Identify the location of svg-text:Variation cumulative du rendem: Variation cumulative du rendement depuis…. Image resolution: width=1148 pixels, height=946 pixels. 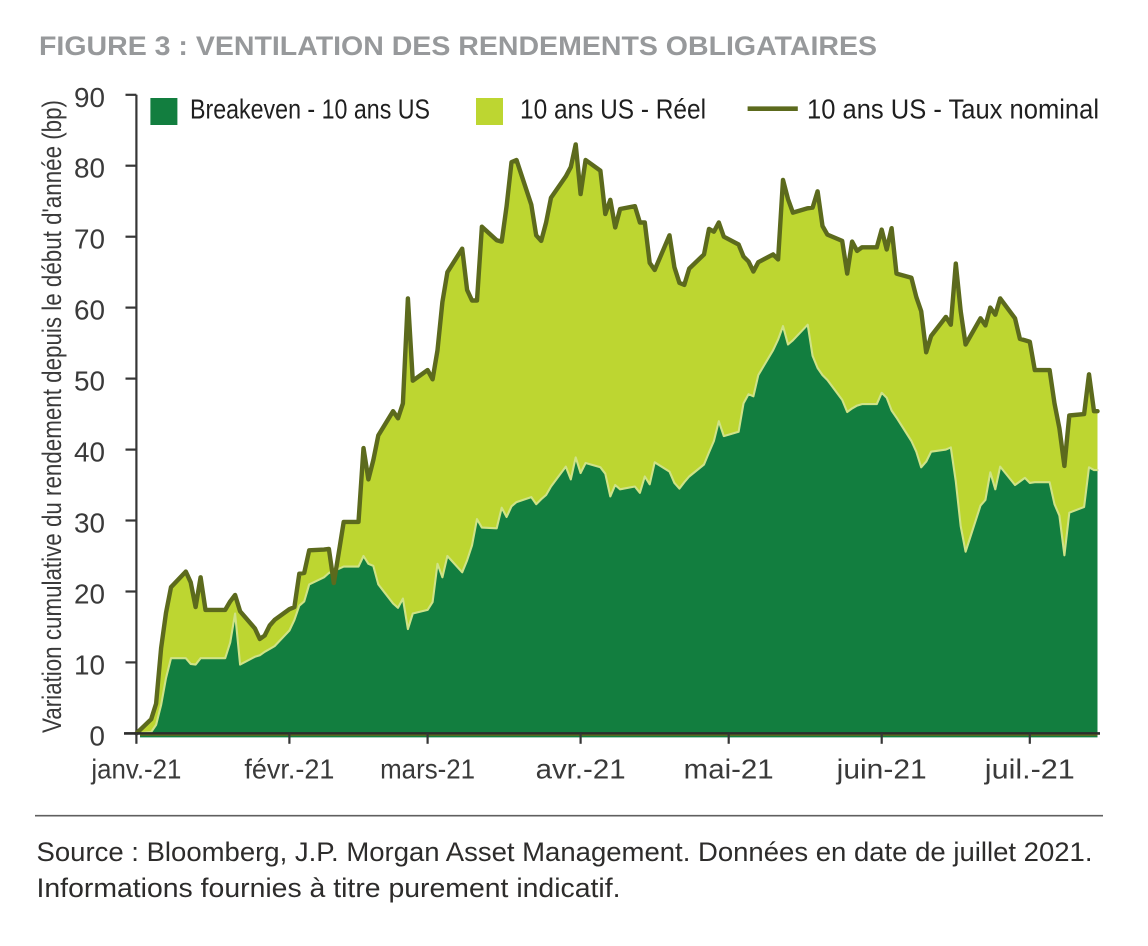
(52, 416).